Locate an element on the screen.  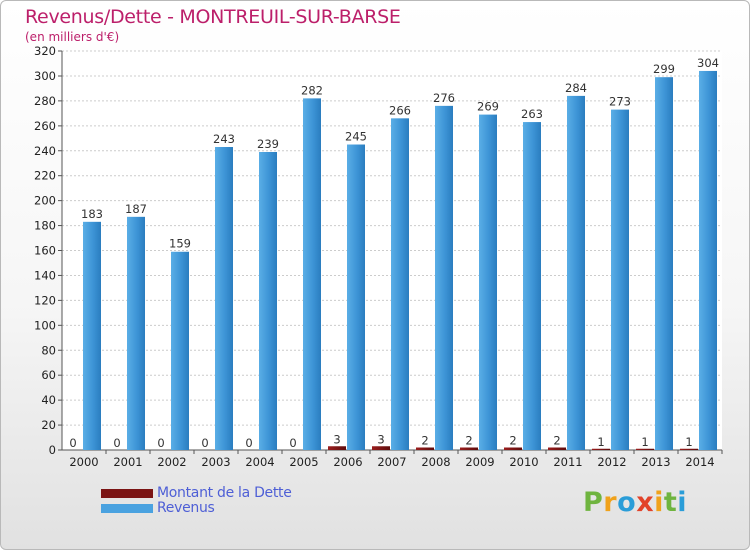
logo-letter: x is located at coordinates (645, 502).